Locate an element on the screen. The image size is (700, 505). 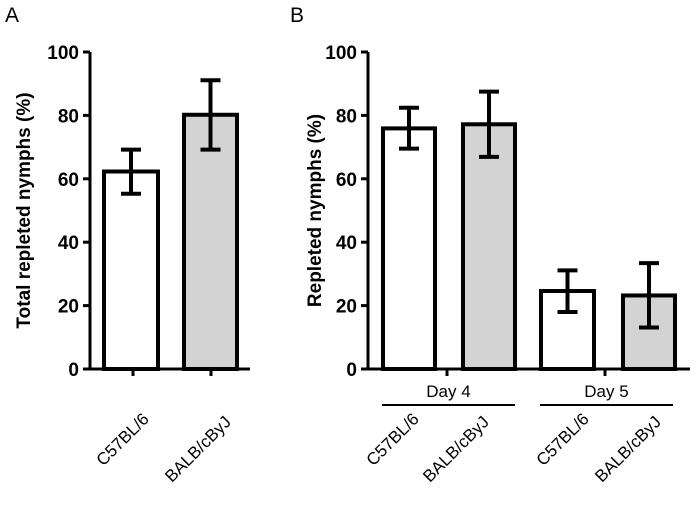
panel-label-a: A is located at coordinates (12, 15).